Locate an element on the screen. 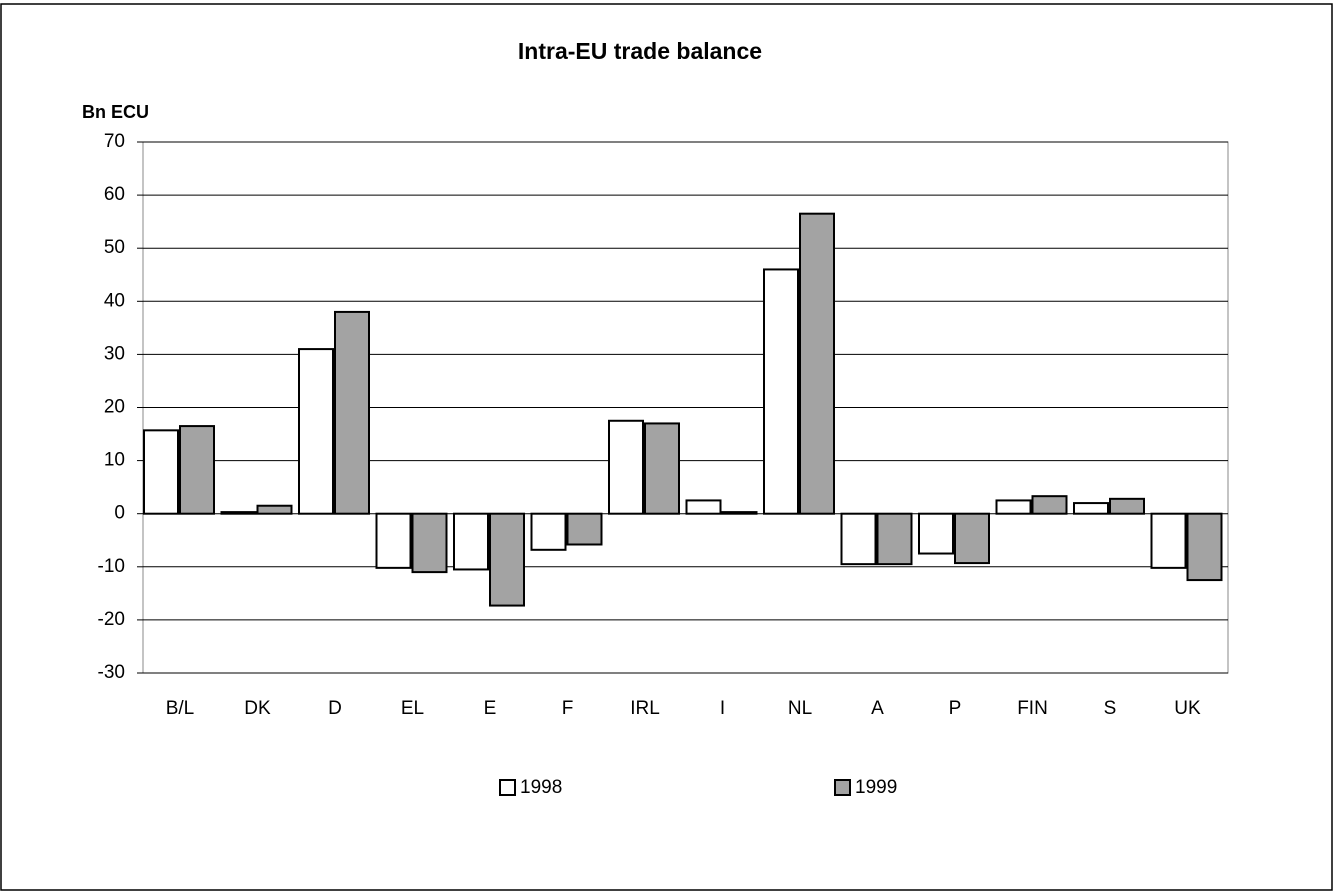 Image resolution: width=1334 pixels, height=892 pixels. y-tick-label: -10 is located at coordinates (111, 566).